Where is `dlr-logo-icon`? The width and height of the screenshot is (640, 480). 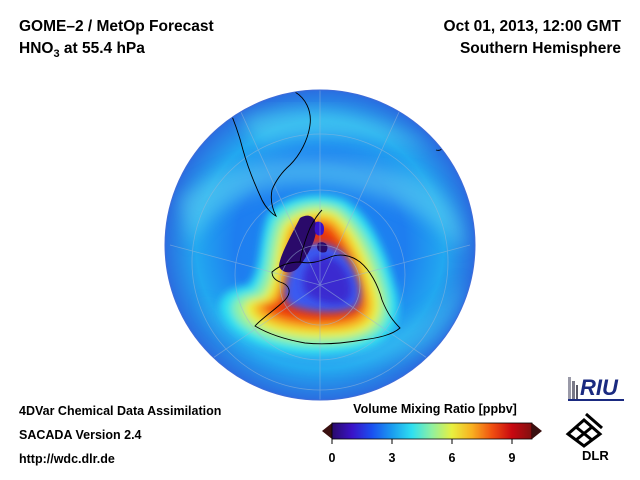 dlr-logo-icon is located at coordinates (584, 430).